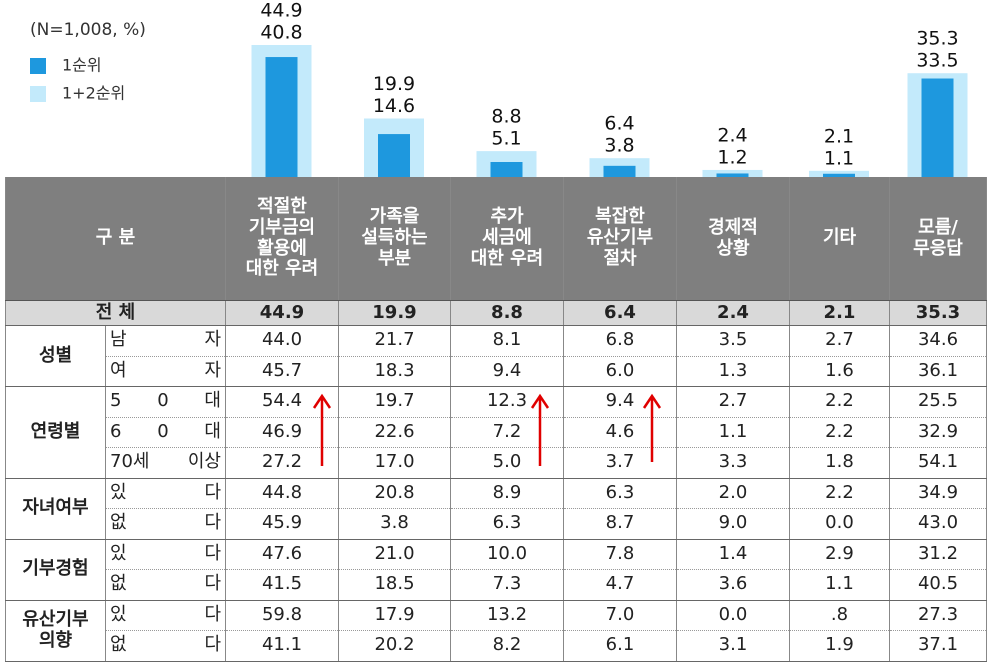 The height and width of the screenshot is (663, 988). I want to click on group-label: 성별, so click(55, 356).